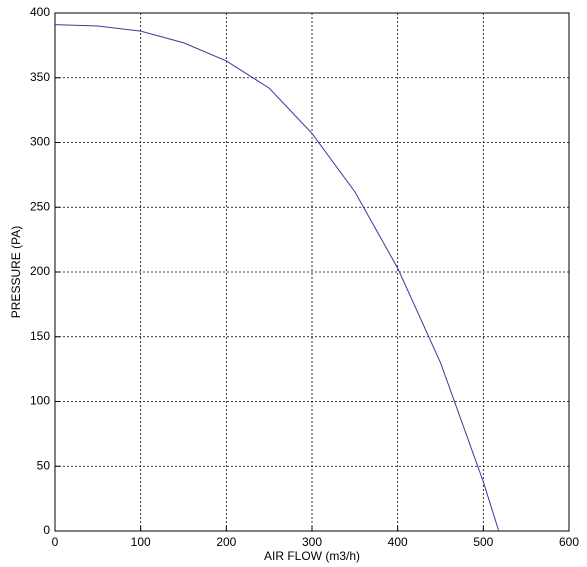  What do you see at coordinates (40, 206) in the screenshot?
I see `y-tick-label: 250` at bounding box center [40, 206].